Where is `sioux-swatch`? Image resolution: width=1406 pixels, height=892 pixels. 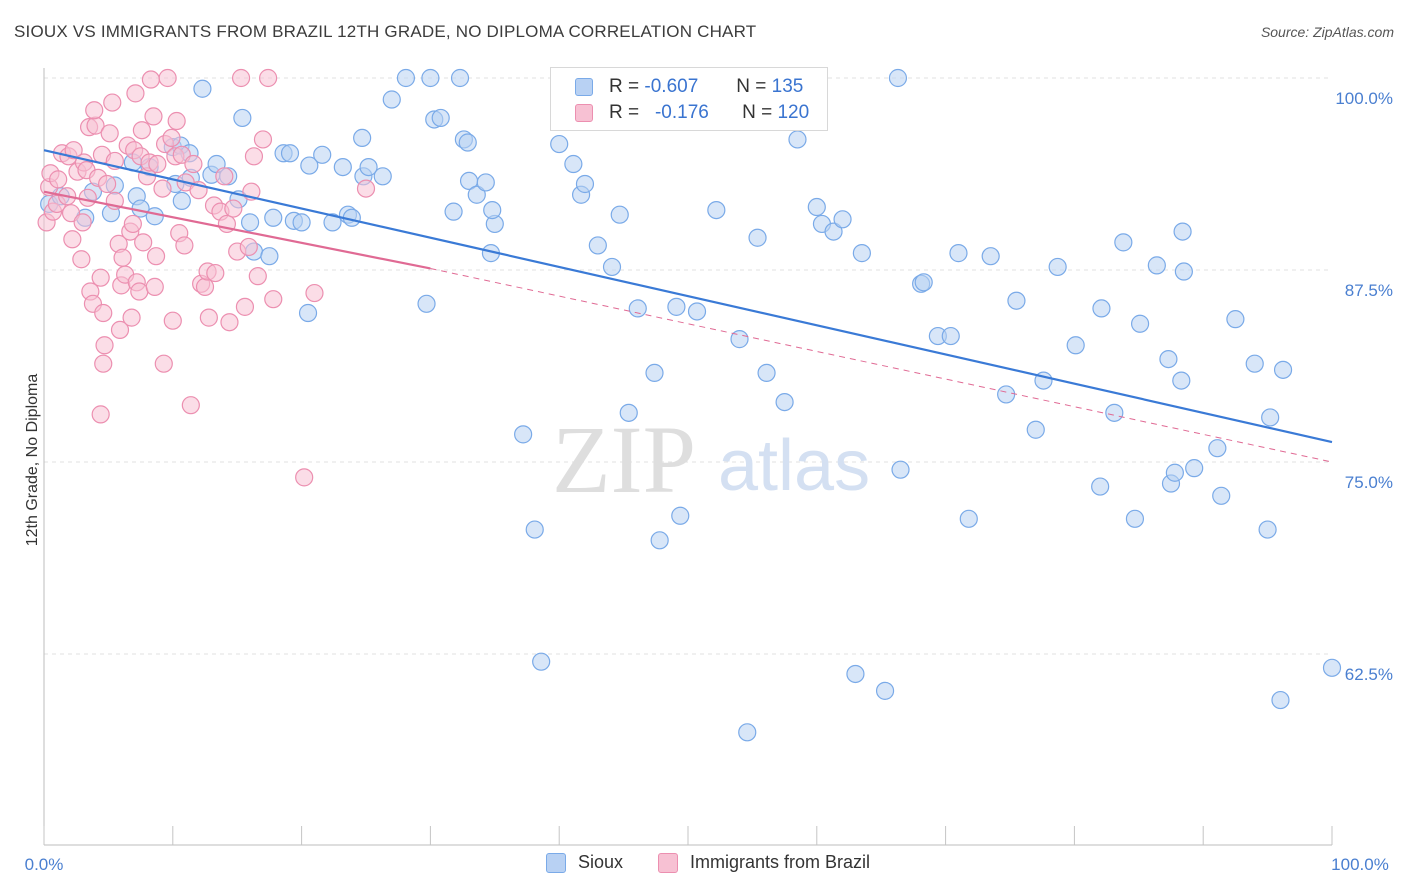
sioux-swatch is located at coordinates (584, 87).